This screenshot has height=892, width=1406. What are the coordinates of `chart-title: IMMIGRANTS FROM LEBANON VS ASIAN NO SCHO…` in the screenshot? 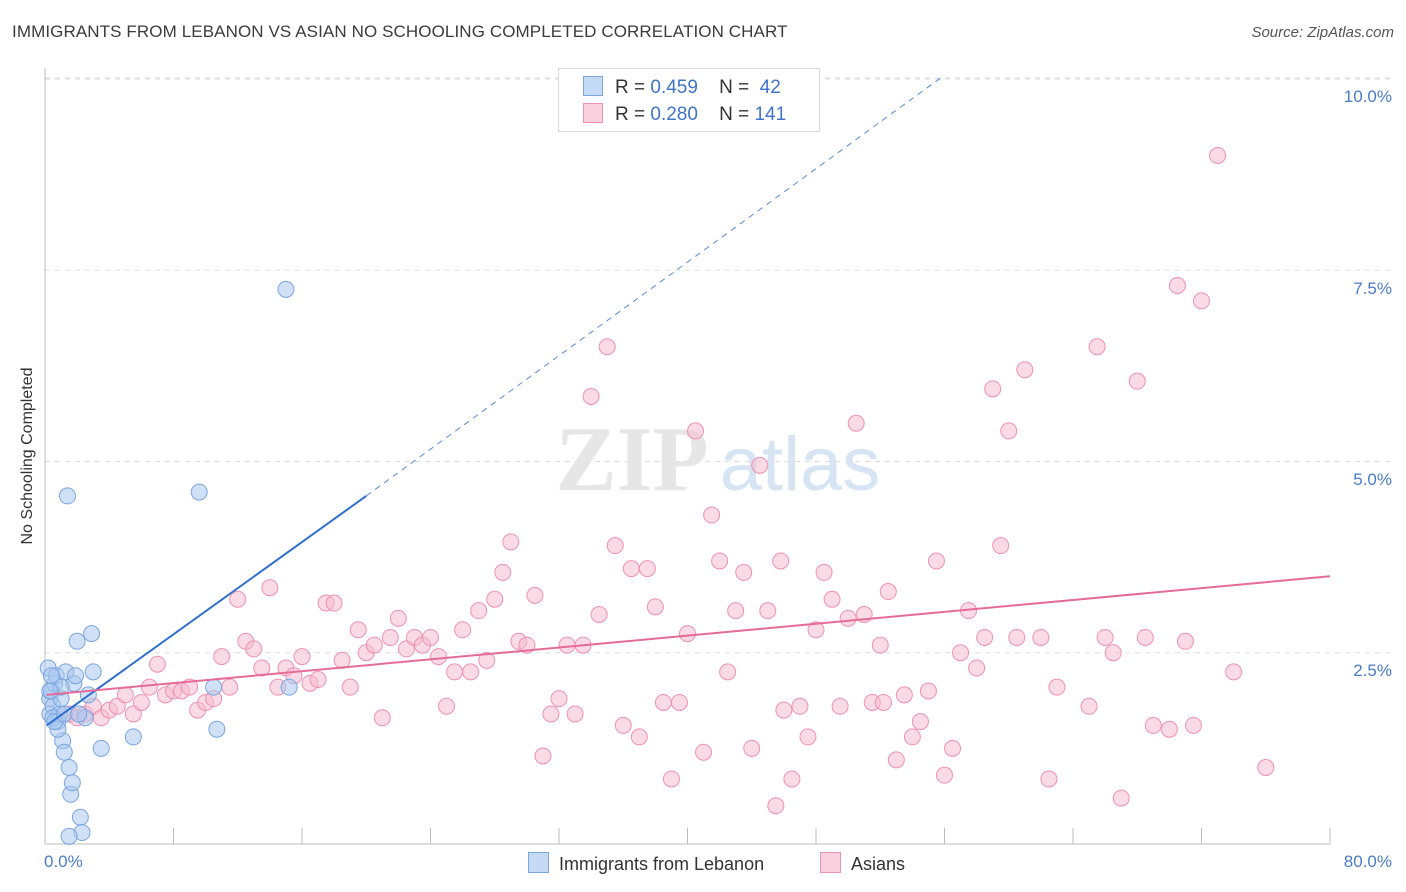 It's located at (400, 31).